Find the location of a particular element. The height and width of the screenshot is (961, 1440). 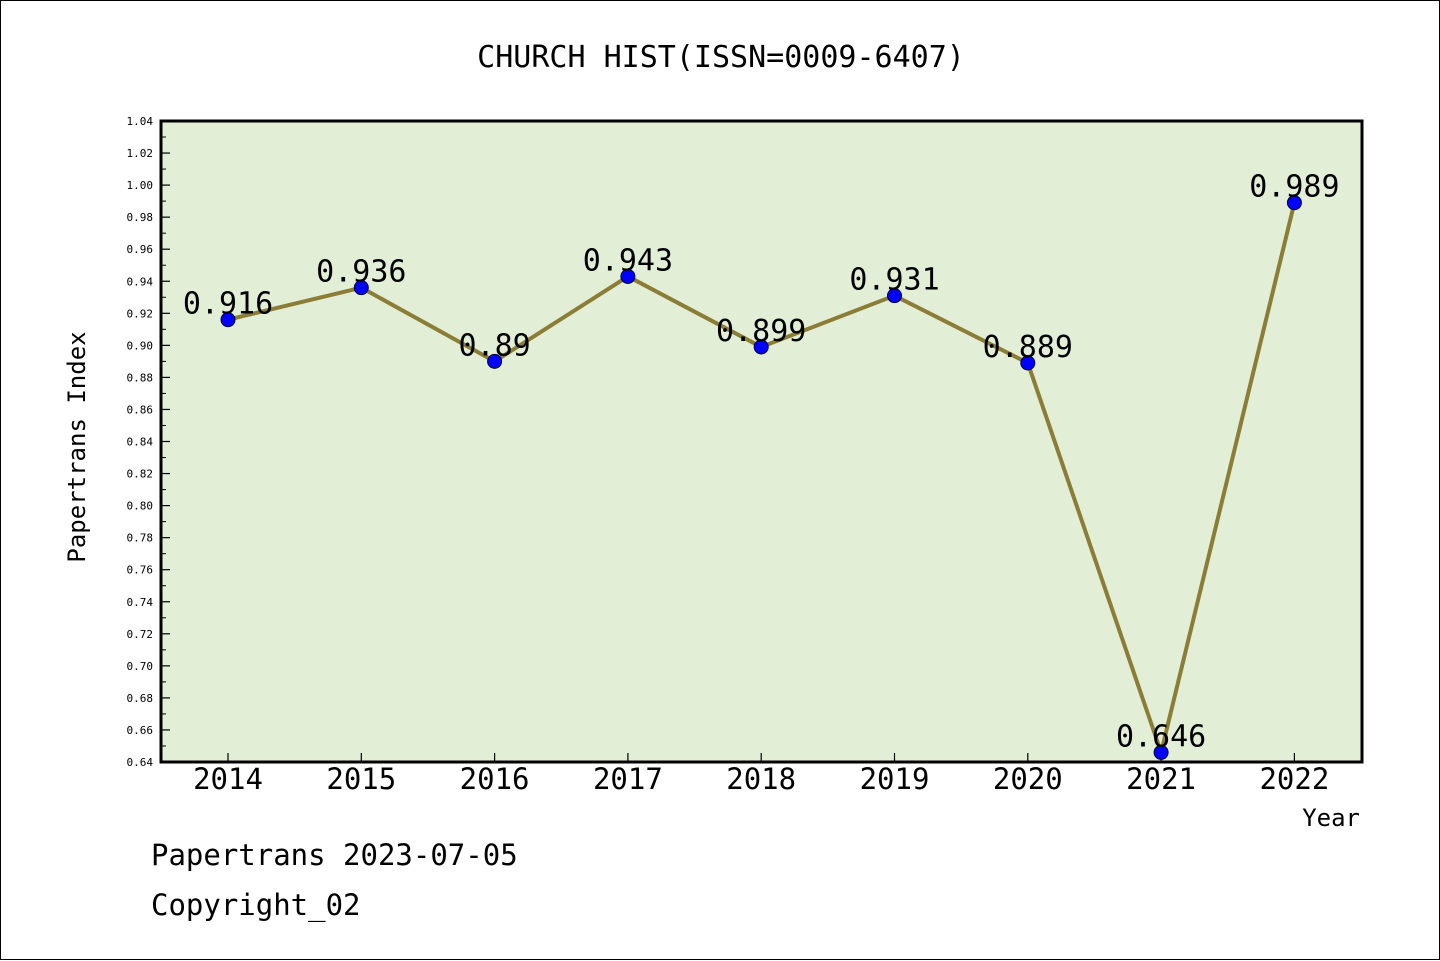

x-axis-ticks: 2014 2015 2016 2017 2018 2019 2020 2021 2022 is located at coordinates (761, 774).